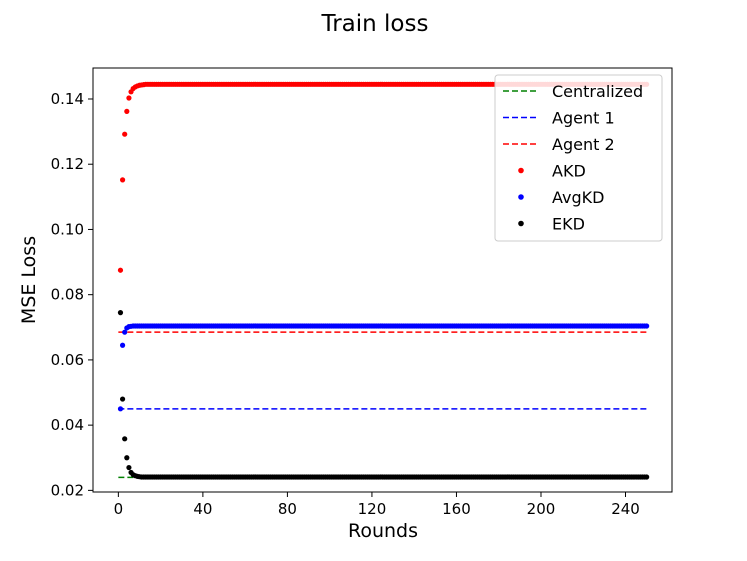  I want to click on series-avgkd, so click(383, 367).